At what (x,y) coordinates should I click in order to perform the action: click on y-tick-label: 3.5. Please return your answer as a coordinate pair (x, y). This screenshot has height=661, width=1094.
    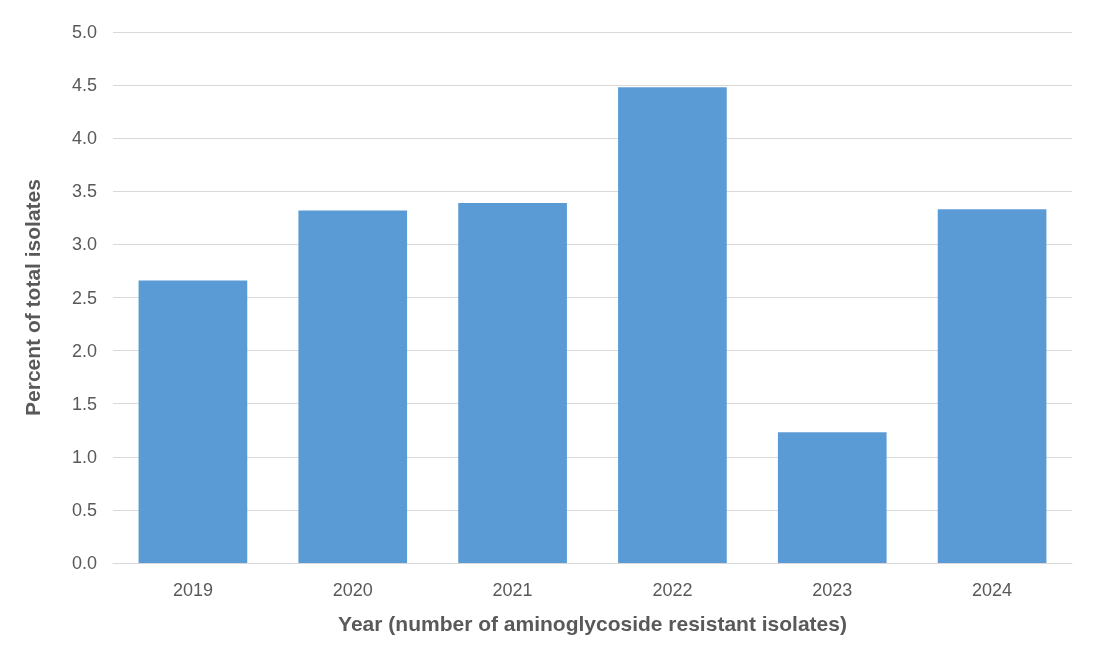
    Looking at the image, I should click on (84, 191).